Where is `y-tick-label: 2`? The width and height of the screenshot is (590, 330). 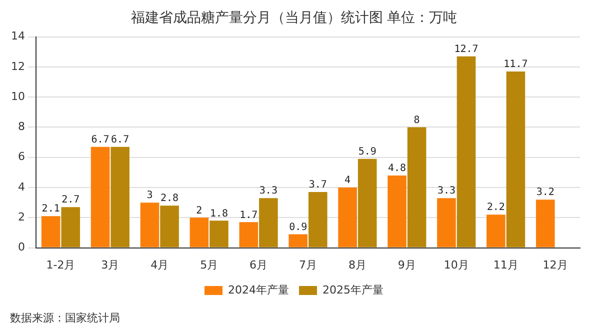
y-tick-label: 2 is located at coordinates (21, 217).